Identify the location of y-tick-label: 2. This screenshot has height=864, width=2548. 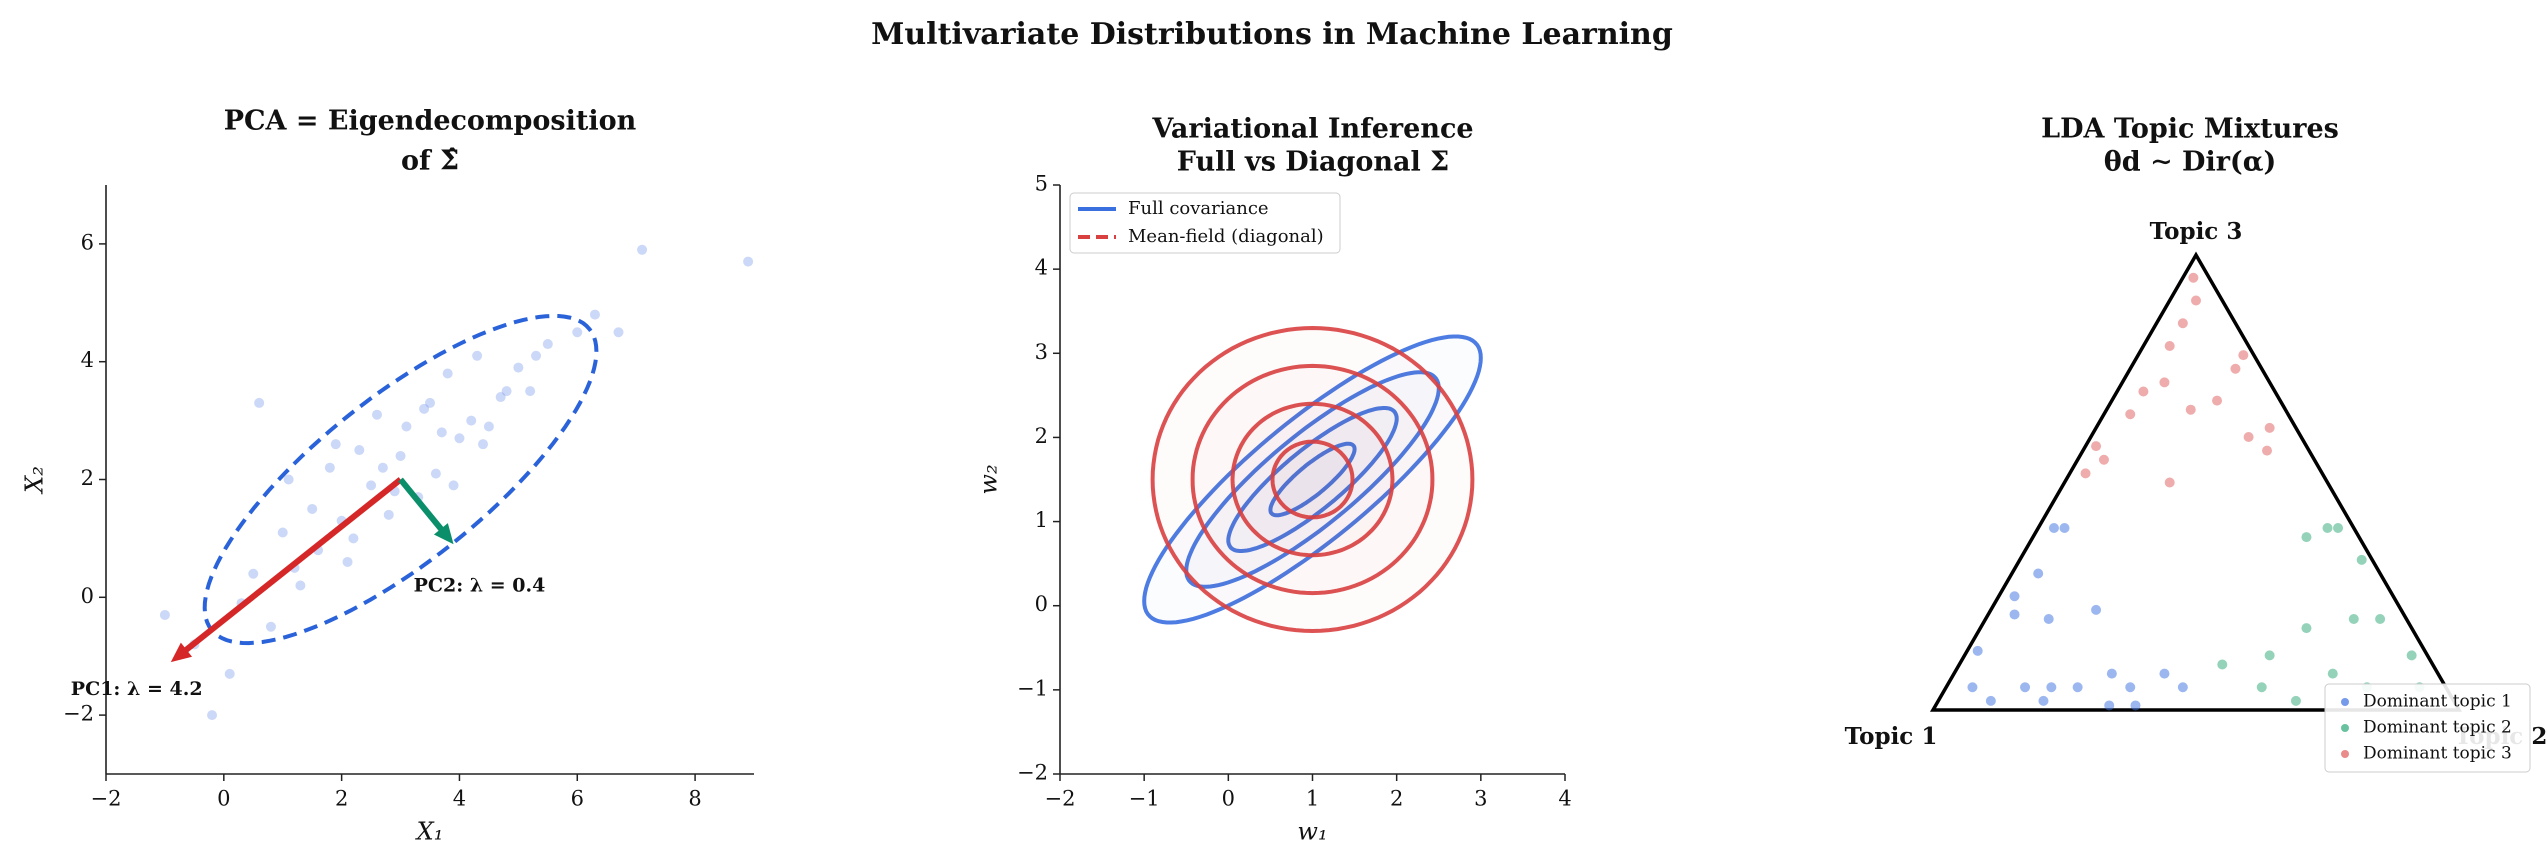
(87, 478).